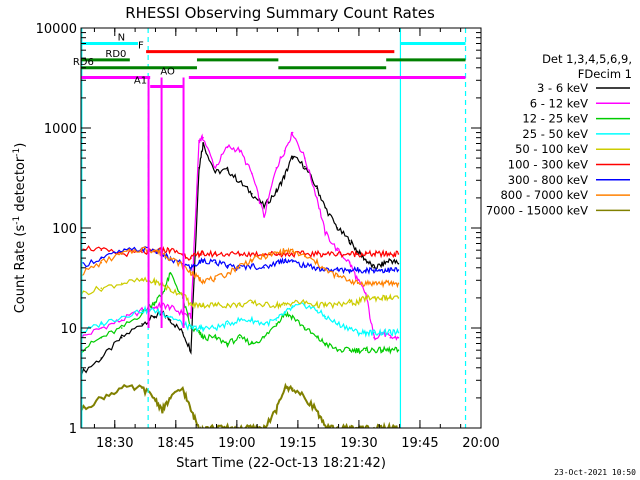 The width and height of the screenshot is (640, 480). I want to click on legend-header-line1: Det 1,3,4,5,6,9,, so click(587, 59).